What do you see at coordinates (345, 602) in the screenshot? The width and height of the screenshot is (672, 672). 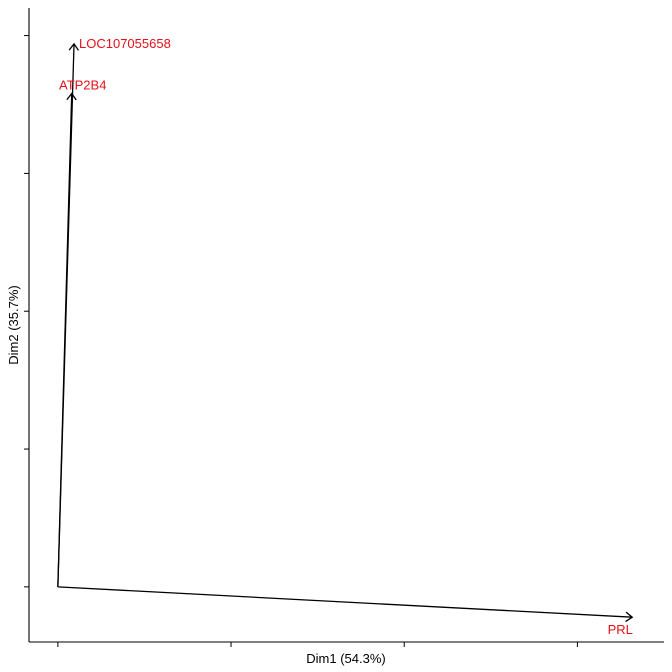 I see `arrow-prl` at bounding box center [345, 602].